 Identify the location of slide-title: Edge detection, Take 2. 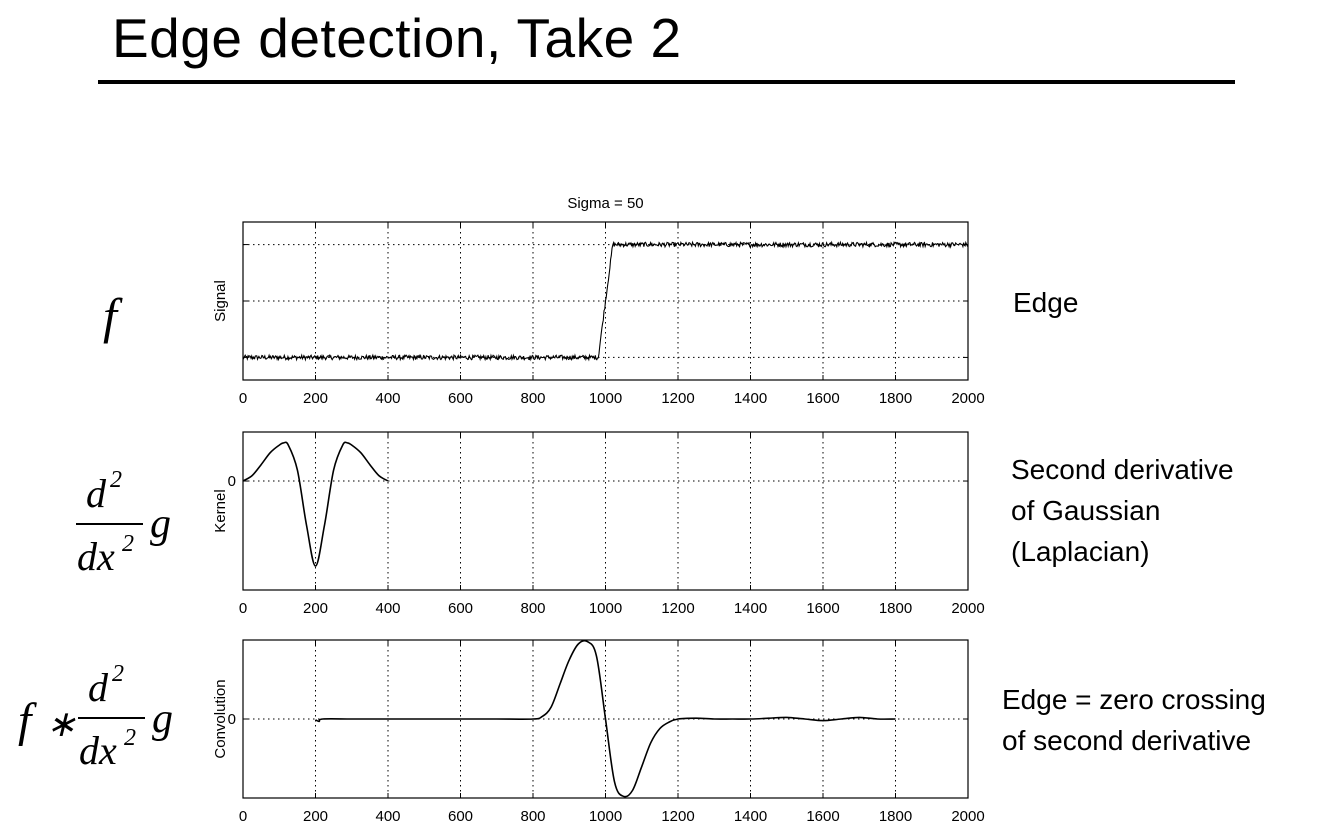
(397, 38).